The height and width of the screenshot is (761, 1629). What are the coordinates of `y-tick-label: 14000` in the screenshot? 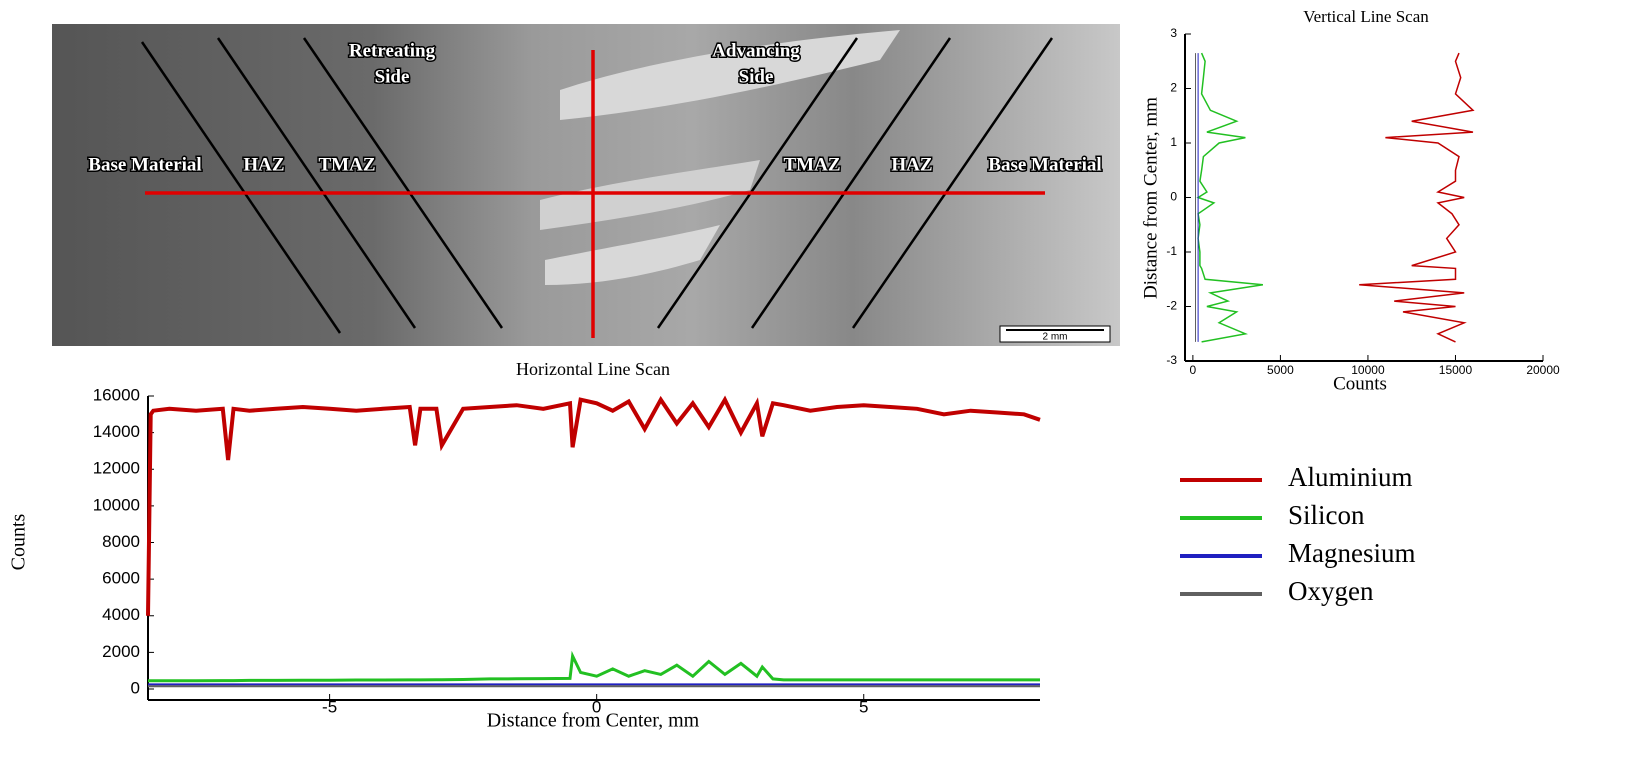 It's located at (116, 431).